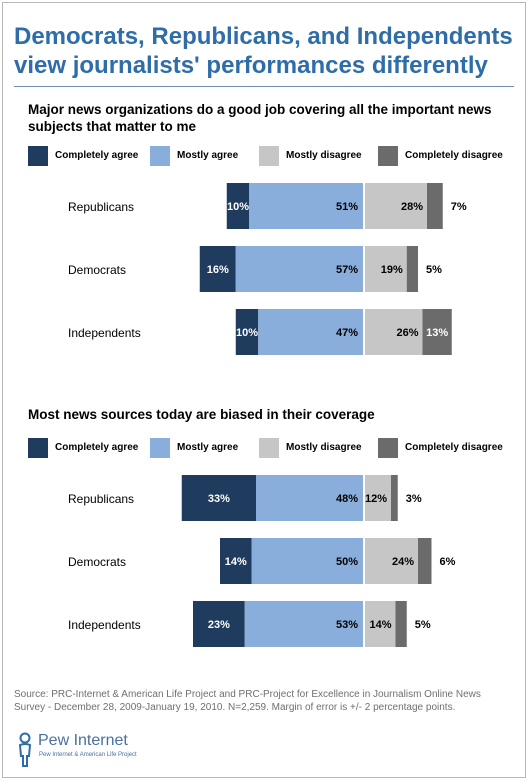  What do you see at coordinates (347, 270) in the screenshot?
I see `data-label: 57%` at bounding box center [347, 270].